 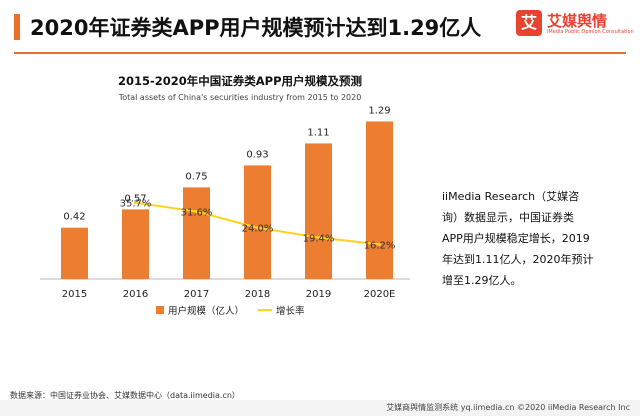 What do you see at coordinates (290, 311) in the screenshot?
I see `legend-line-label: 增长率` at bounding box center [290, 311].